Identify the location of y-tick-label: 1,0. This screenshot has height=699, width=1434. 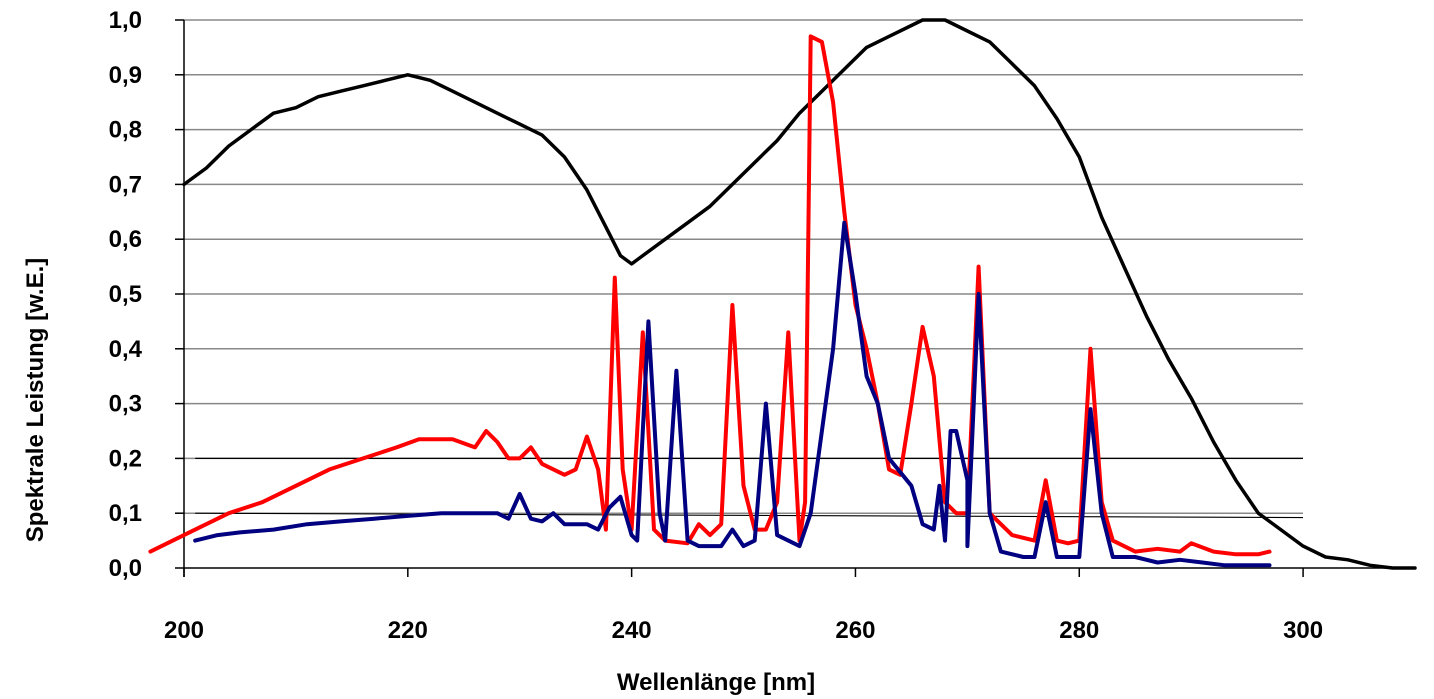
(125, 20).